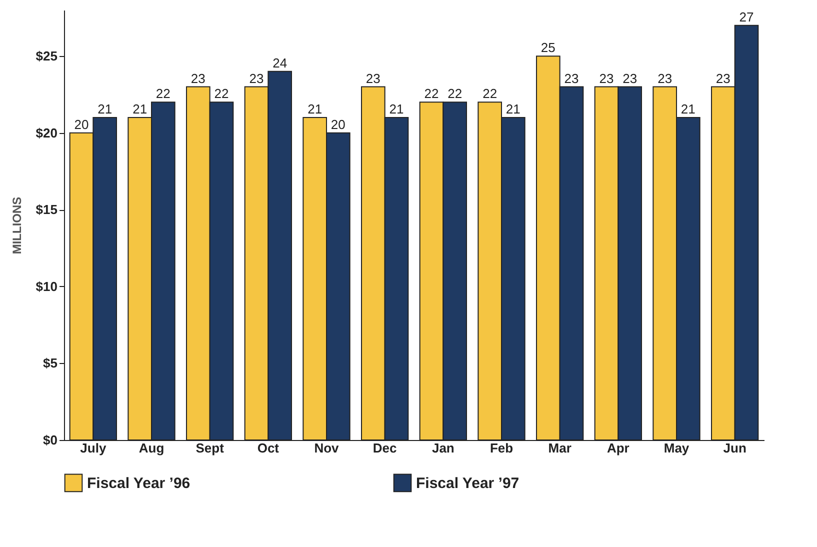  I want to click on x-tick-label: Dec, so click(384, 448).